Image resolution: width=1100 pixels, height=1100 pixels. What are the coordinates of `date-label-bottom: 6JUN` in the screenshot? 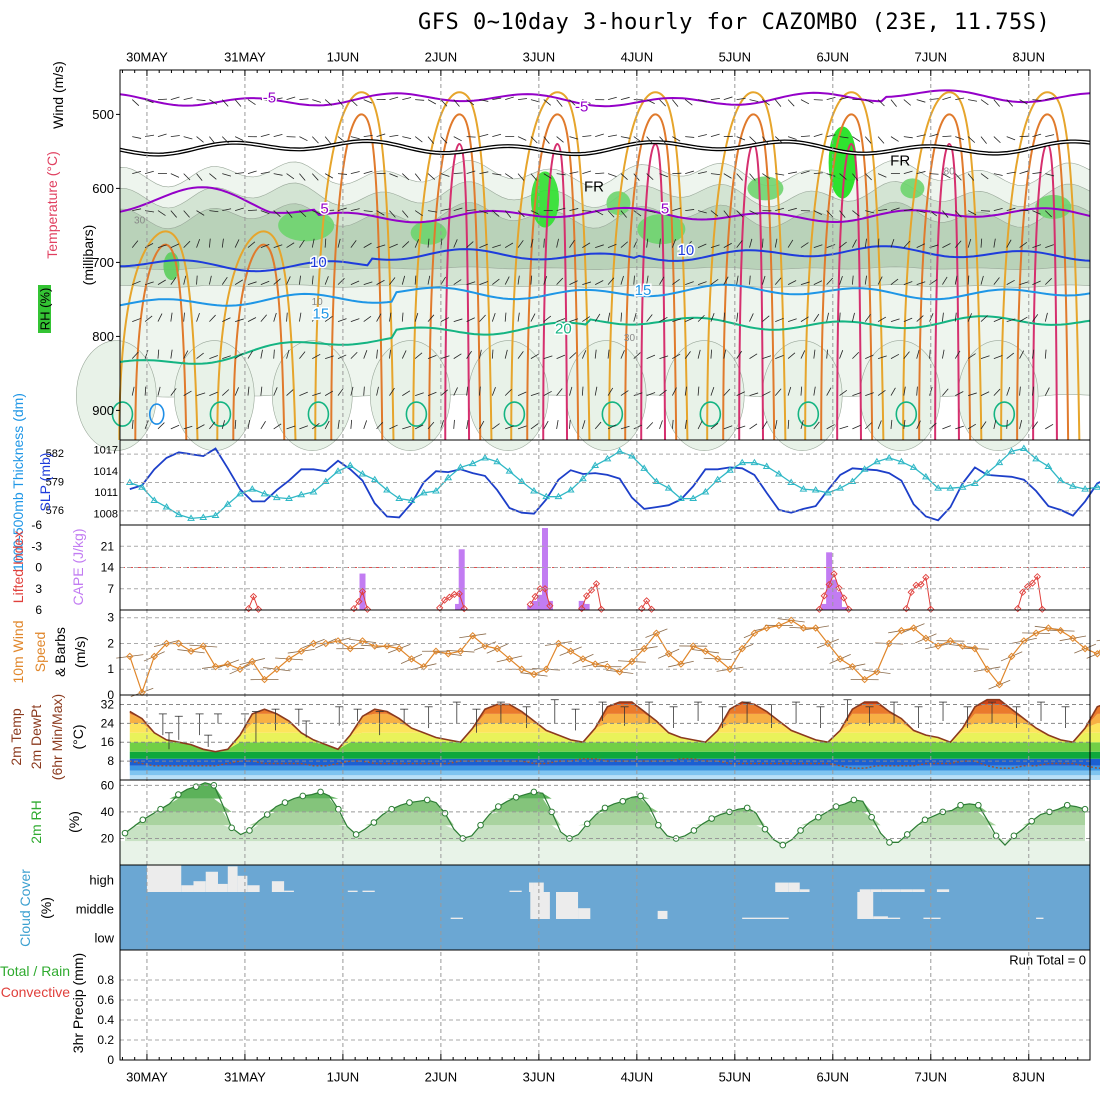 It's located at (833, 1077).